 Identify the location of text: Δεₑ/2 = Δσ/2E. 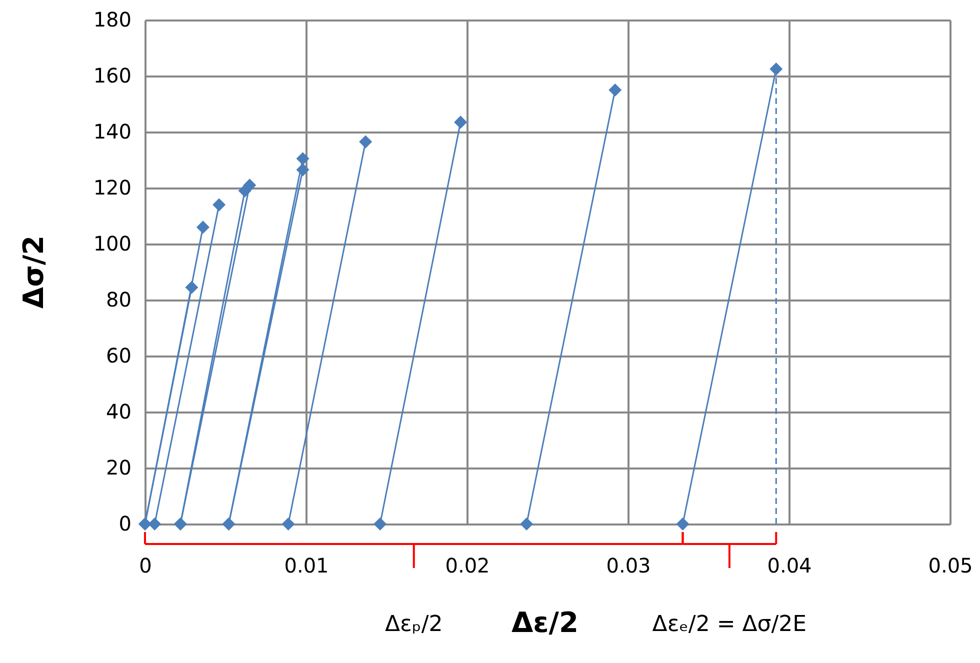
(729, 624).